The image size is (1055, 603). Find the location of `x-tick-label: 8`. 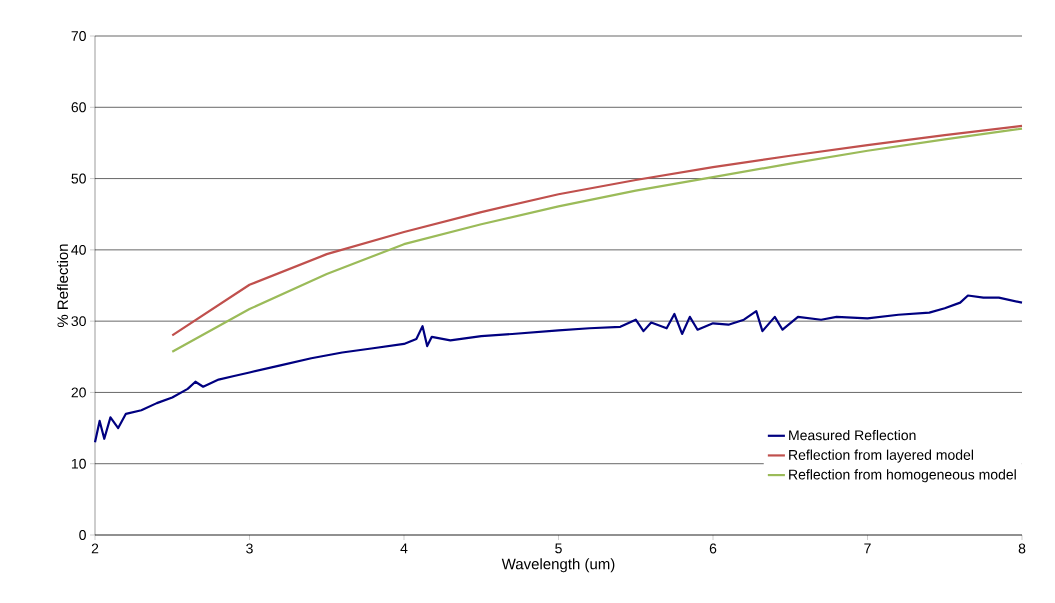

x-tick-label: 8 is located at coordinates (1022, 548).